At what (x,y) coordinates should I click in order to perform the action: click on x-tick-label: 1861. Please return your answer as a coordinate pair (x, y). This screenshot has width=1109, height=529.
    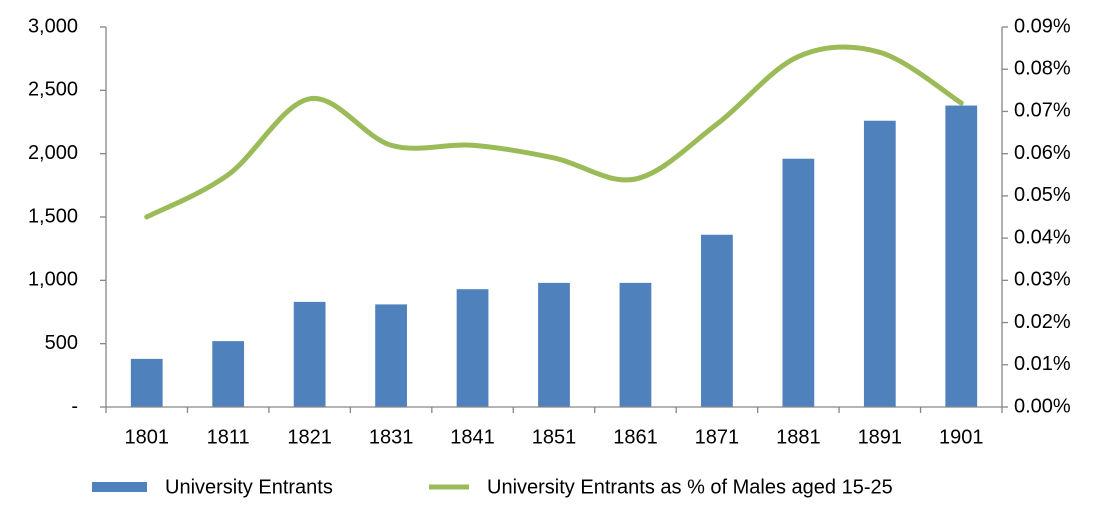
    Looking at the image, I should click on (635, 437).